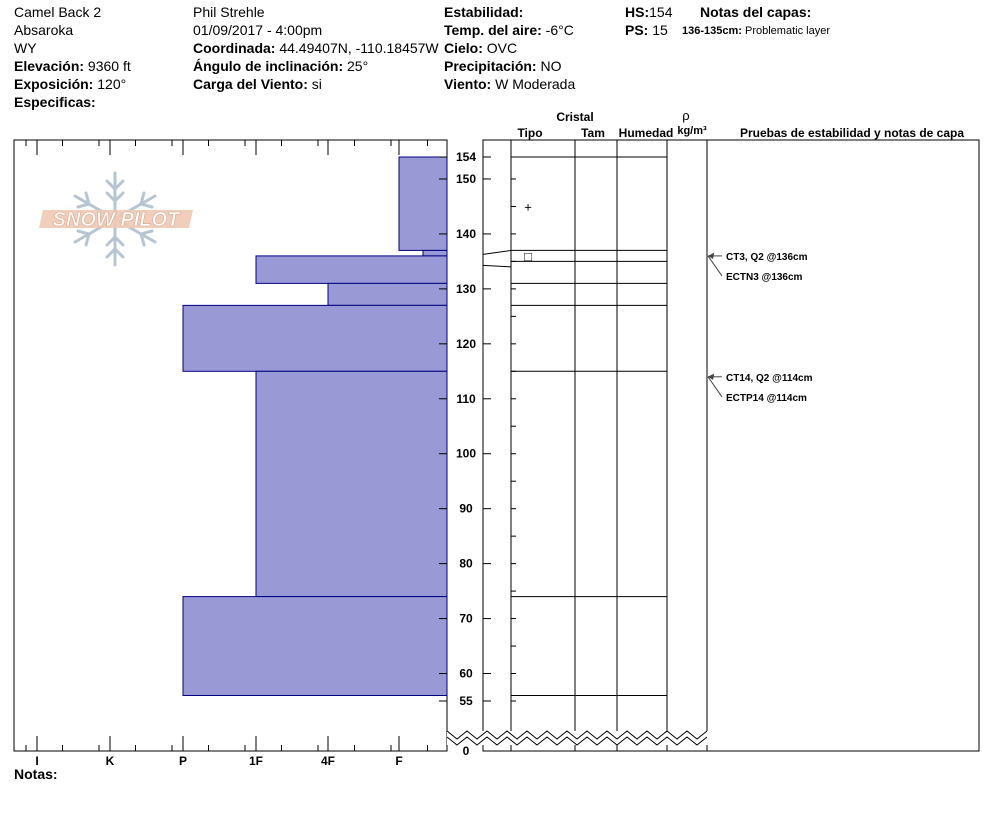 The height and width of the screenshot is (840, 994). I want to click on wind-row: Viento: W Moderada, so click(509, 84).